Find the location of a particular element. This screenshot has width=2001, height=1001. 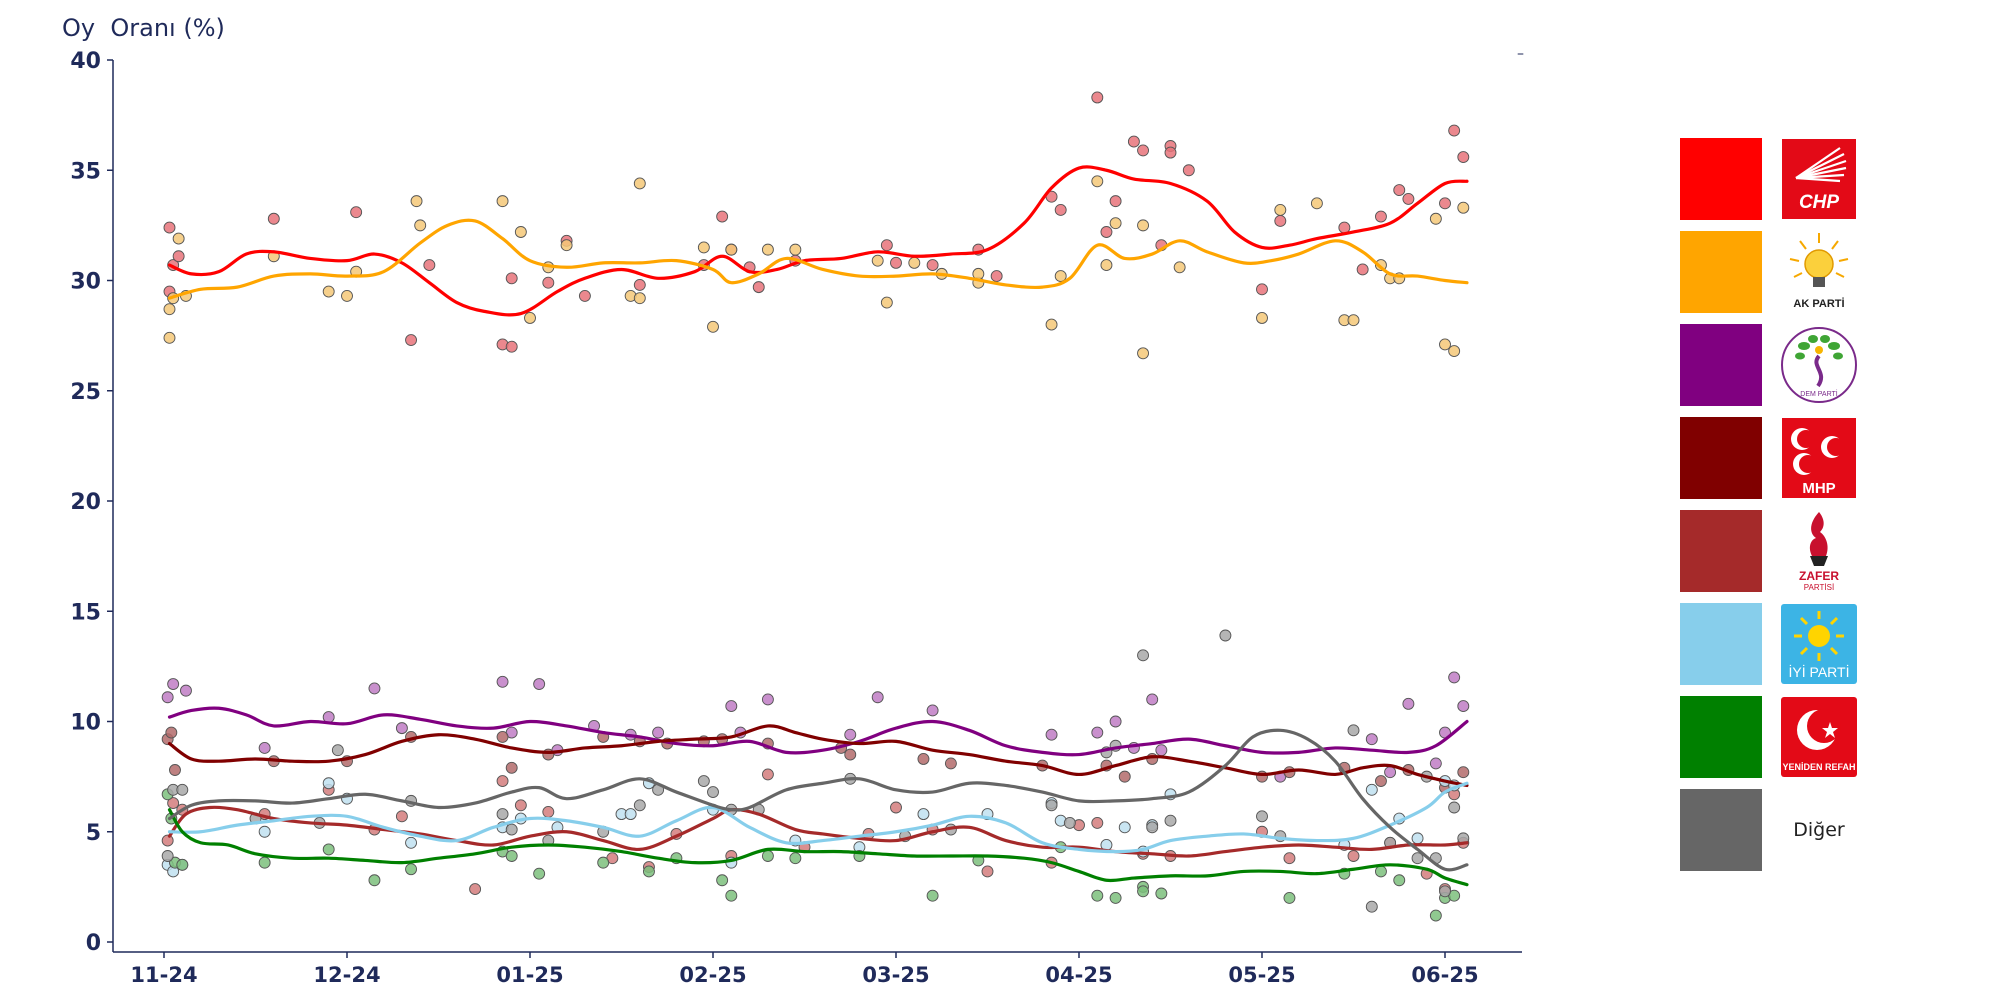

legend-swatch-demparti is located at coordinates (1721, 365).